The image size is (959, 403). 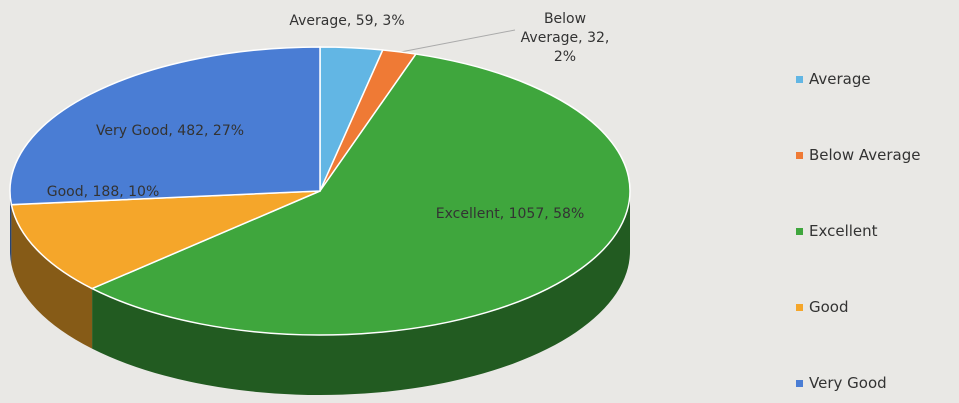 I want to click on legend-label: Good, so click(x=829, y=307).